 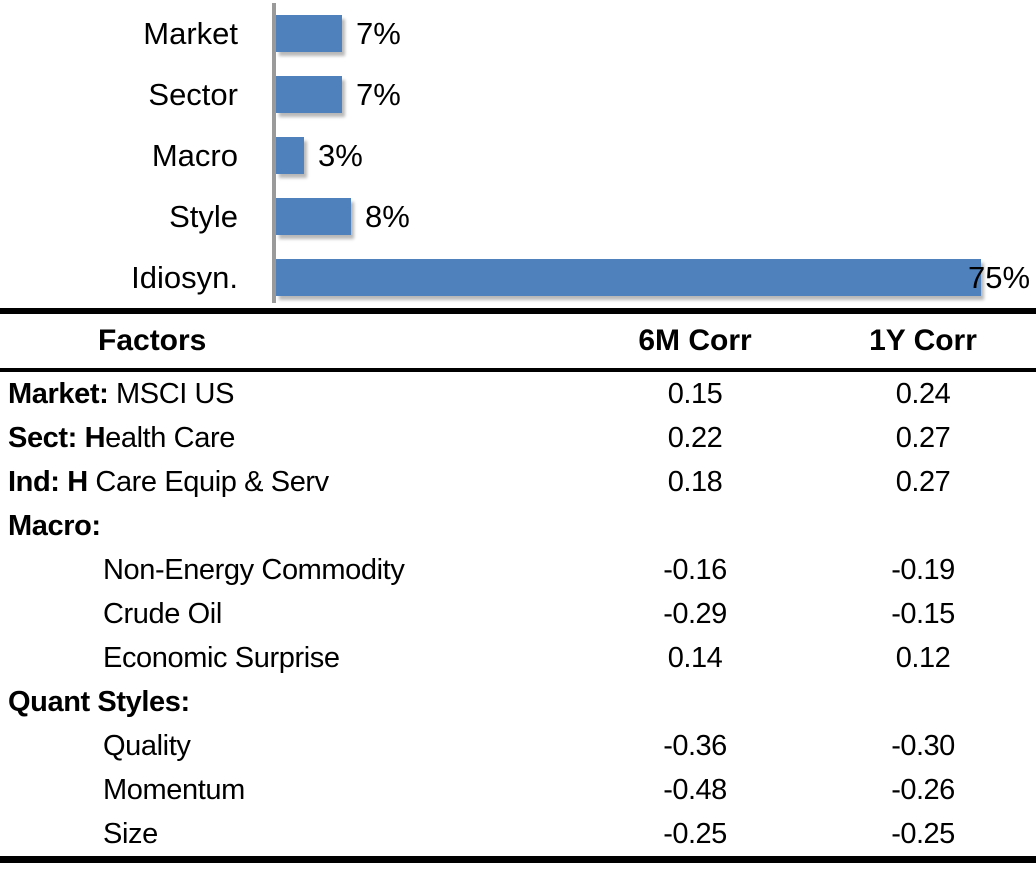 I want to click on category-label: Sector, so click(x=193, y=94).